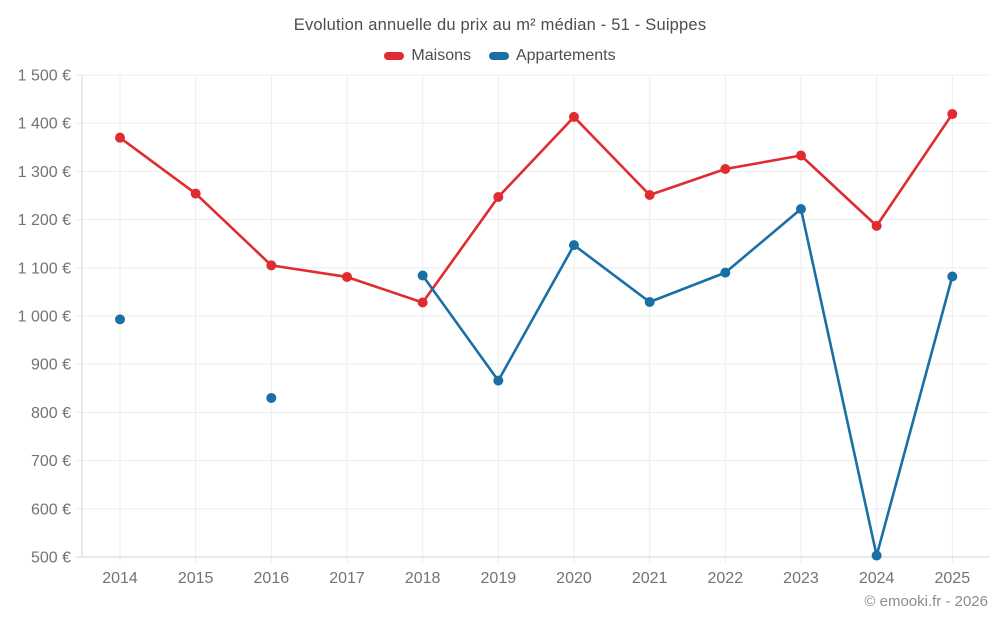 The image size is (1000, 625). Describe the element at coordinates (394, 56) in the screenshot. I see `maisons-legend-swatch` at that location.